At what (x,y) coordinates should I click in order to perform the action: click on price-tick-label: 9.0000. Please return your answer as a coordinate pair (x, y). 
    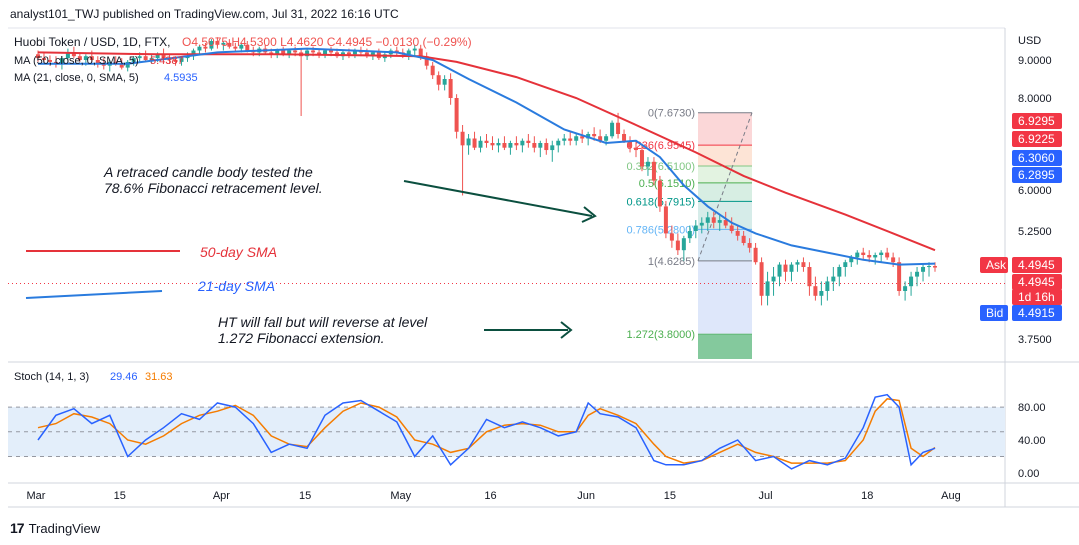
    Looking at the image, I should click on (1035, 61).